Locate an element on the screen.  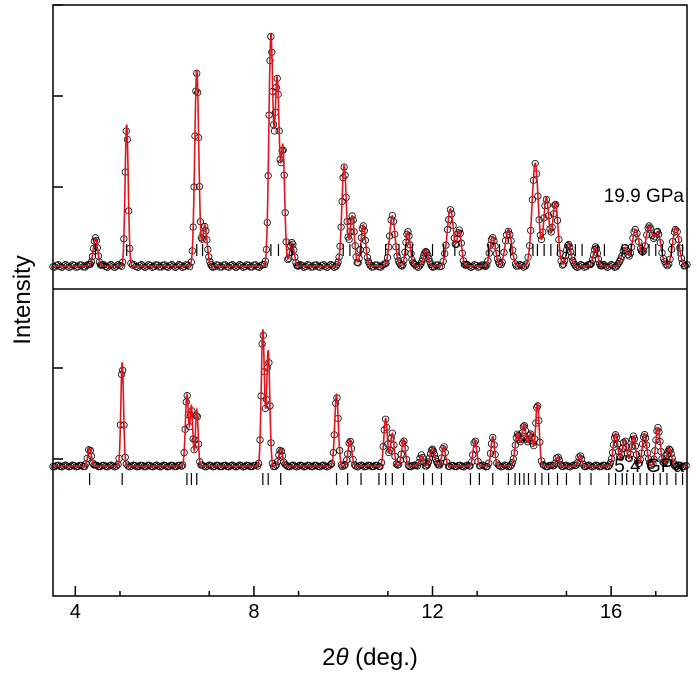
x-tick-label: 12 is located at coordinates (432, 612).